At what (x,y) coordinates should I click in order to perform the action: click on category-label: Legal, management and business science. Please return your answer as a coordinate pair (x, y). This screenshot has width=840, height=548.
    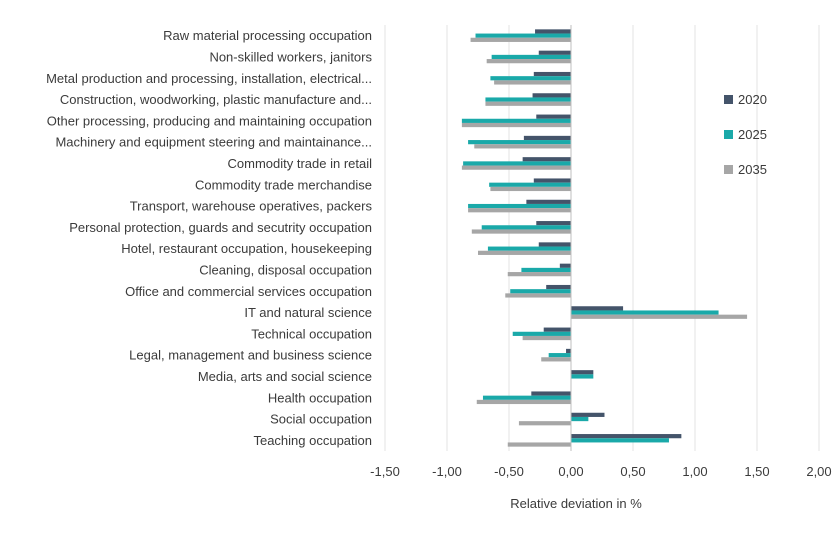
    Looking at the image, I should click on (250, 355).